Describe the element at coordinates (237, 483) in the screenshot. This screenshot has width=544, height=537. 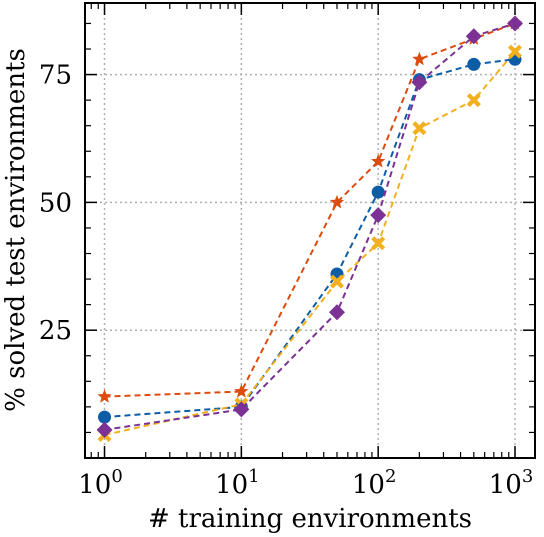
I see `x-tick-label: 10¹` at that location.